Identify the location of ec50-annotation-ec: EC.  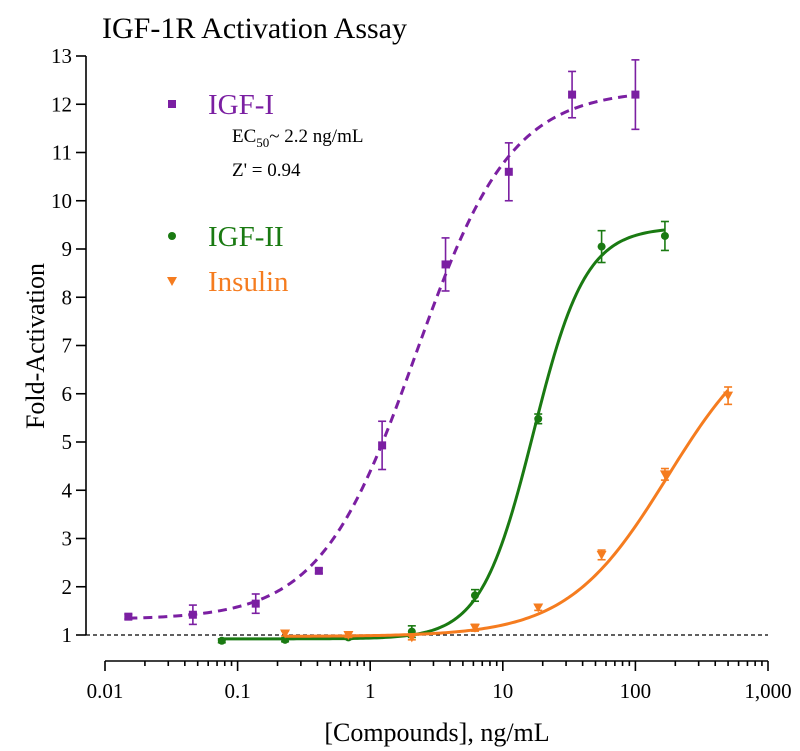
(244, 136).